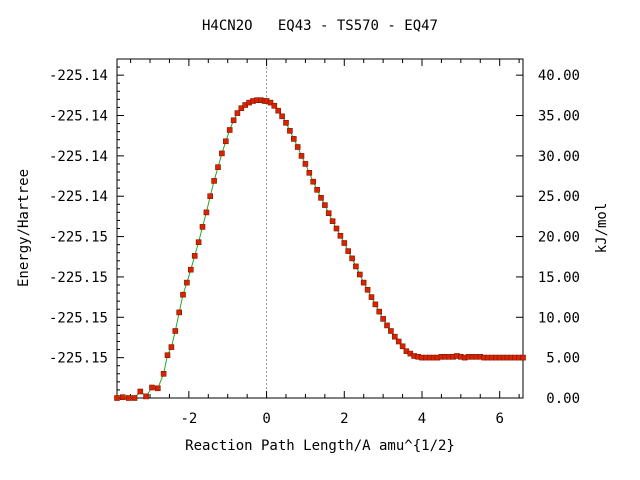  I want to click on y-axis-label-left: Energy/Hartree, so click(24, 228).